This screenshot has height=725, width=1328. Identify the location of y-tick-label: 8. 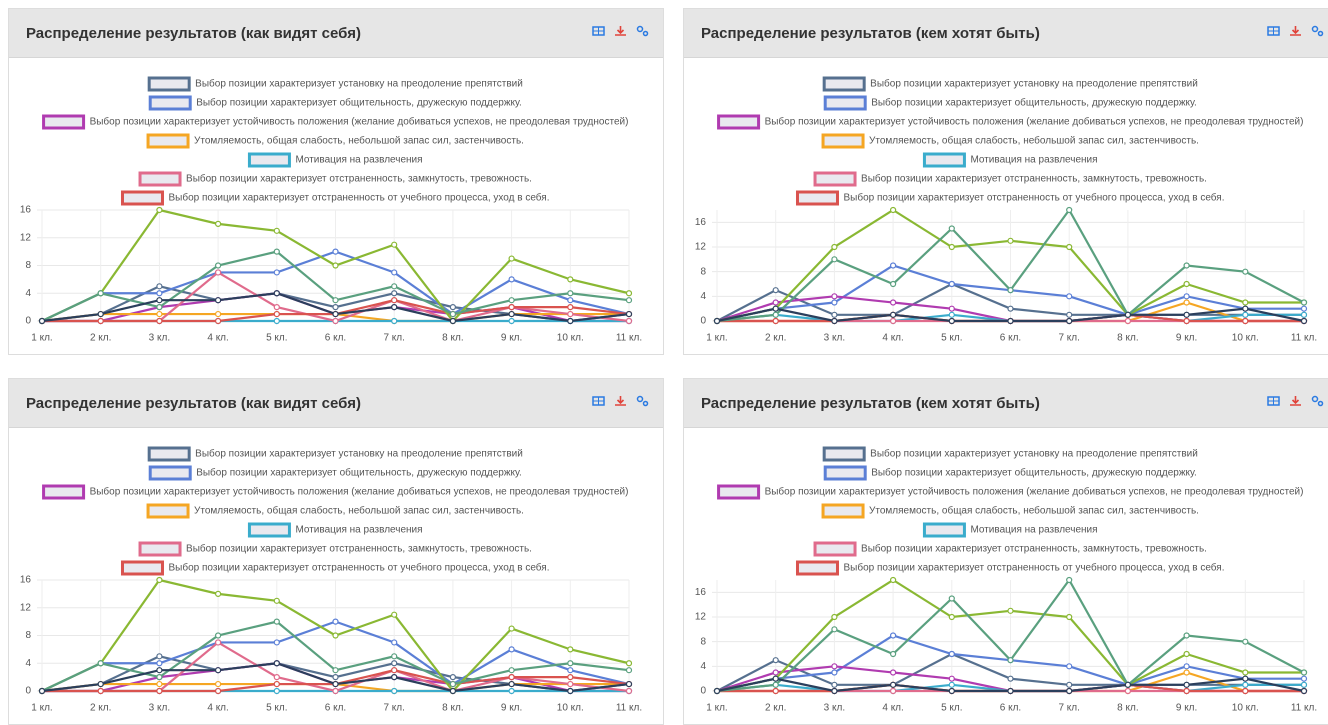
(28, 265).